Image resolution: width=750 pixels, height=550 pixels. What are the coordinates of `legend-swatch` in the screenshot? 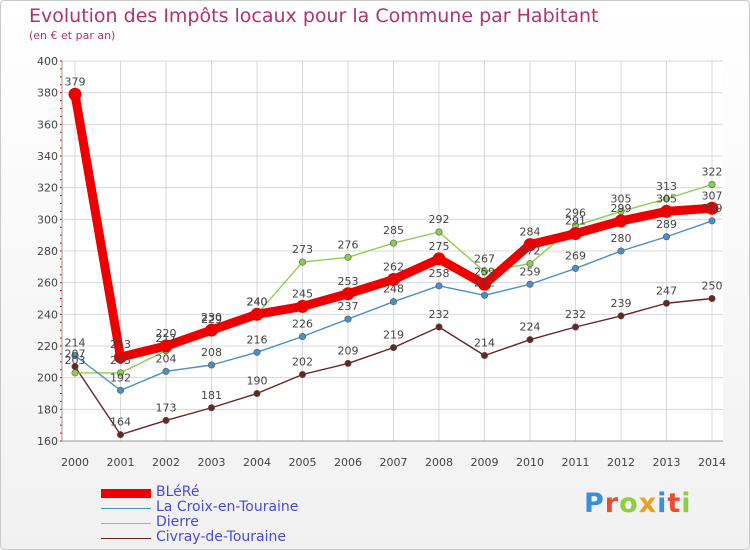 It's located at (126, 523).